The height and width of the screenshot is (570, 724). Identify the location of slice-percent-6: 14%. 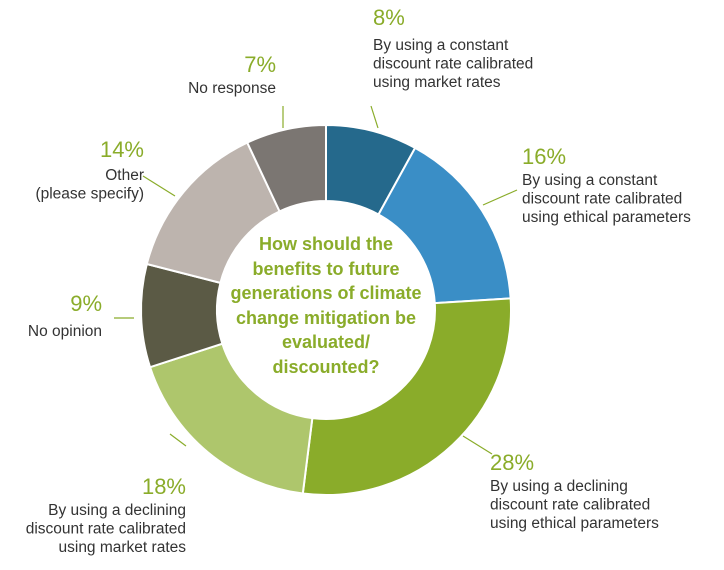
(122, 149).